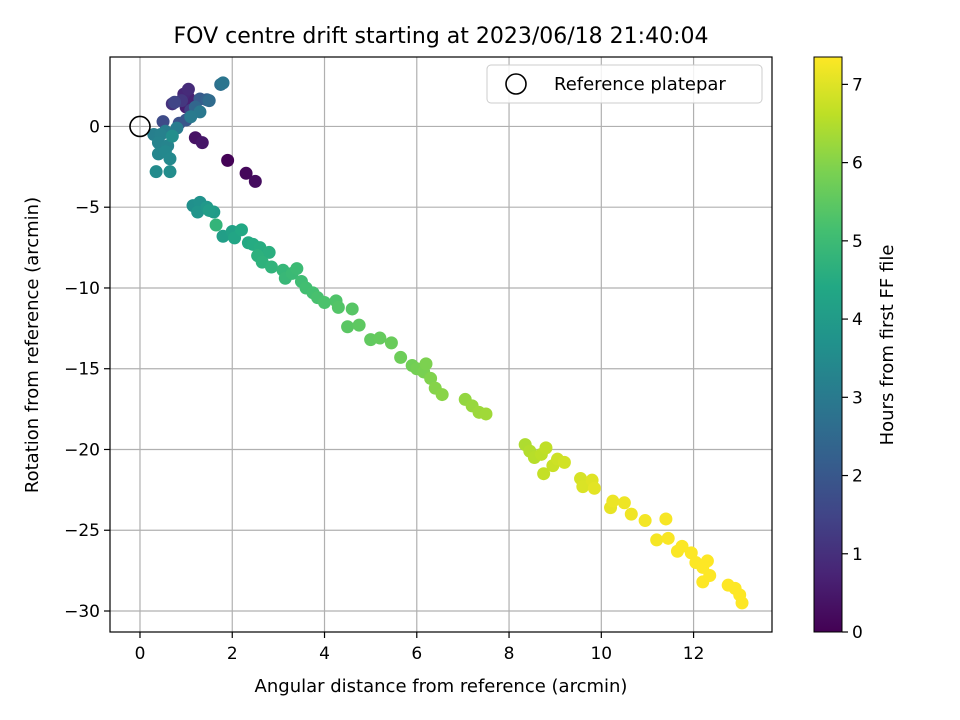  Describe the element at coordinates (87, 208) in the screenshot. I see `y-tick-label: −5` at that location.